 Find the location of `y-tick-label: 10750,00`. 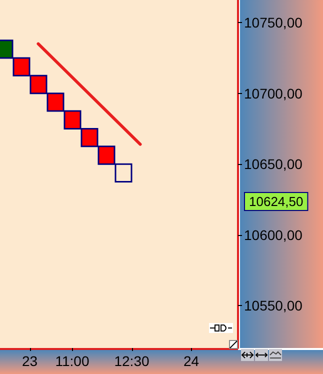

y-tick-label: 10750,00 is located at coordinates (273, 22).